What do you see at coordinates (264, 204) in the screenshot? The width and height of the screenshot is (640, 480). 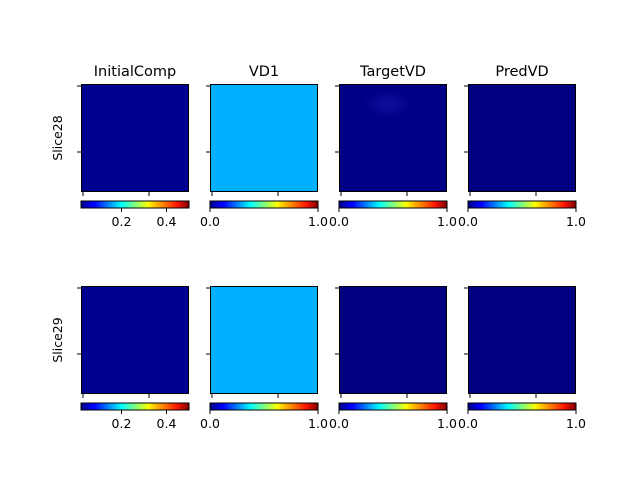 I see `colorbar-slice28-vd1` at bounding box center [264, 204].